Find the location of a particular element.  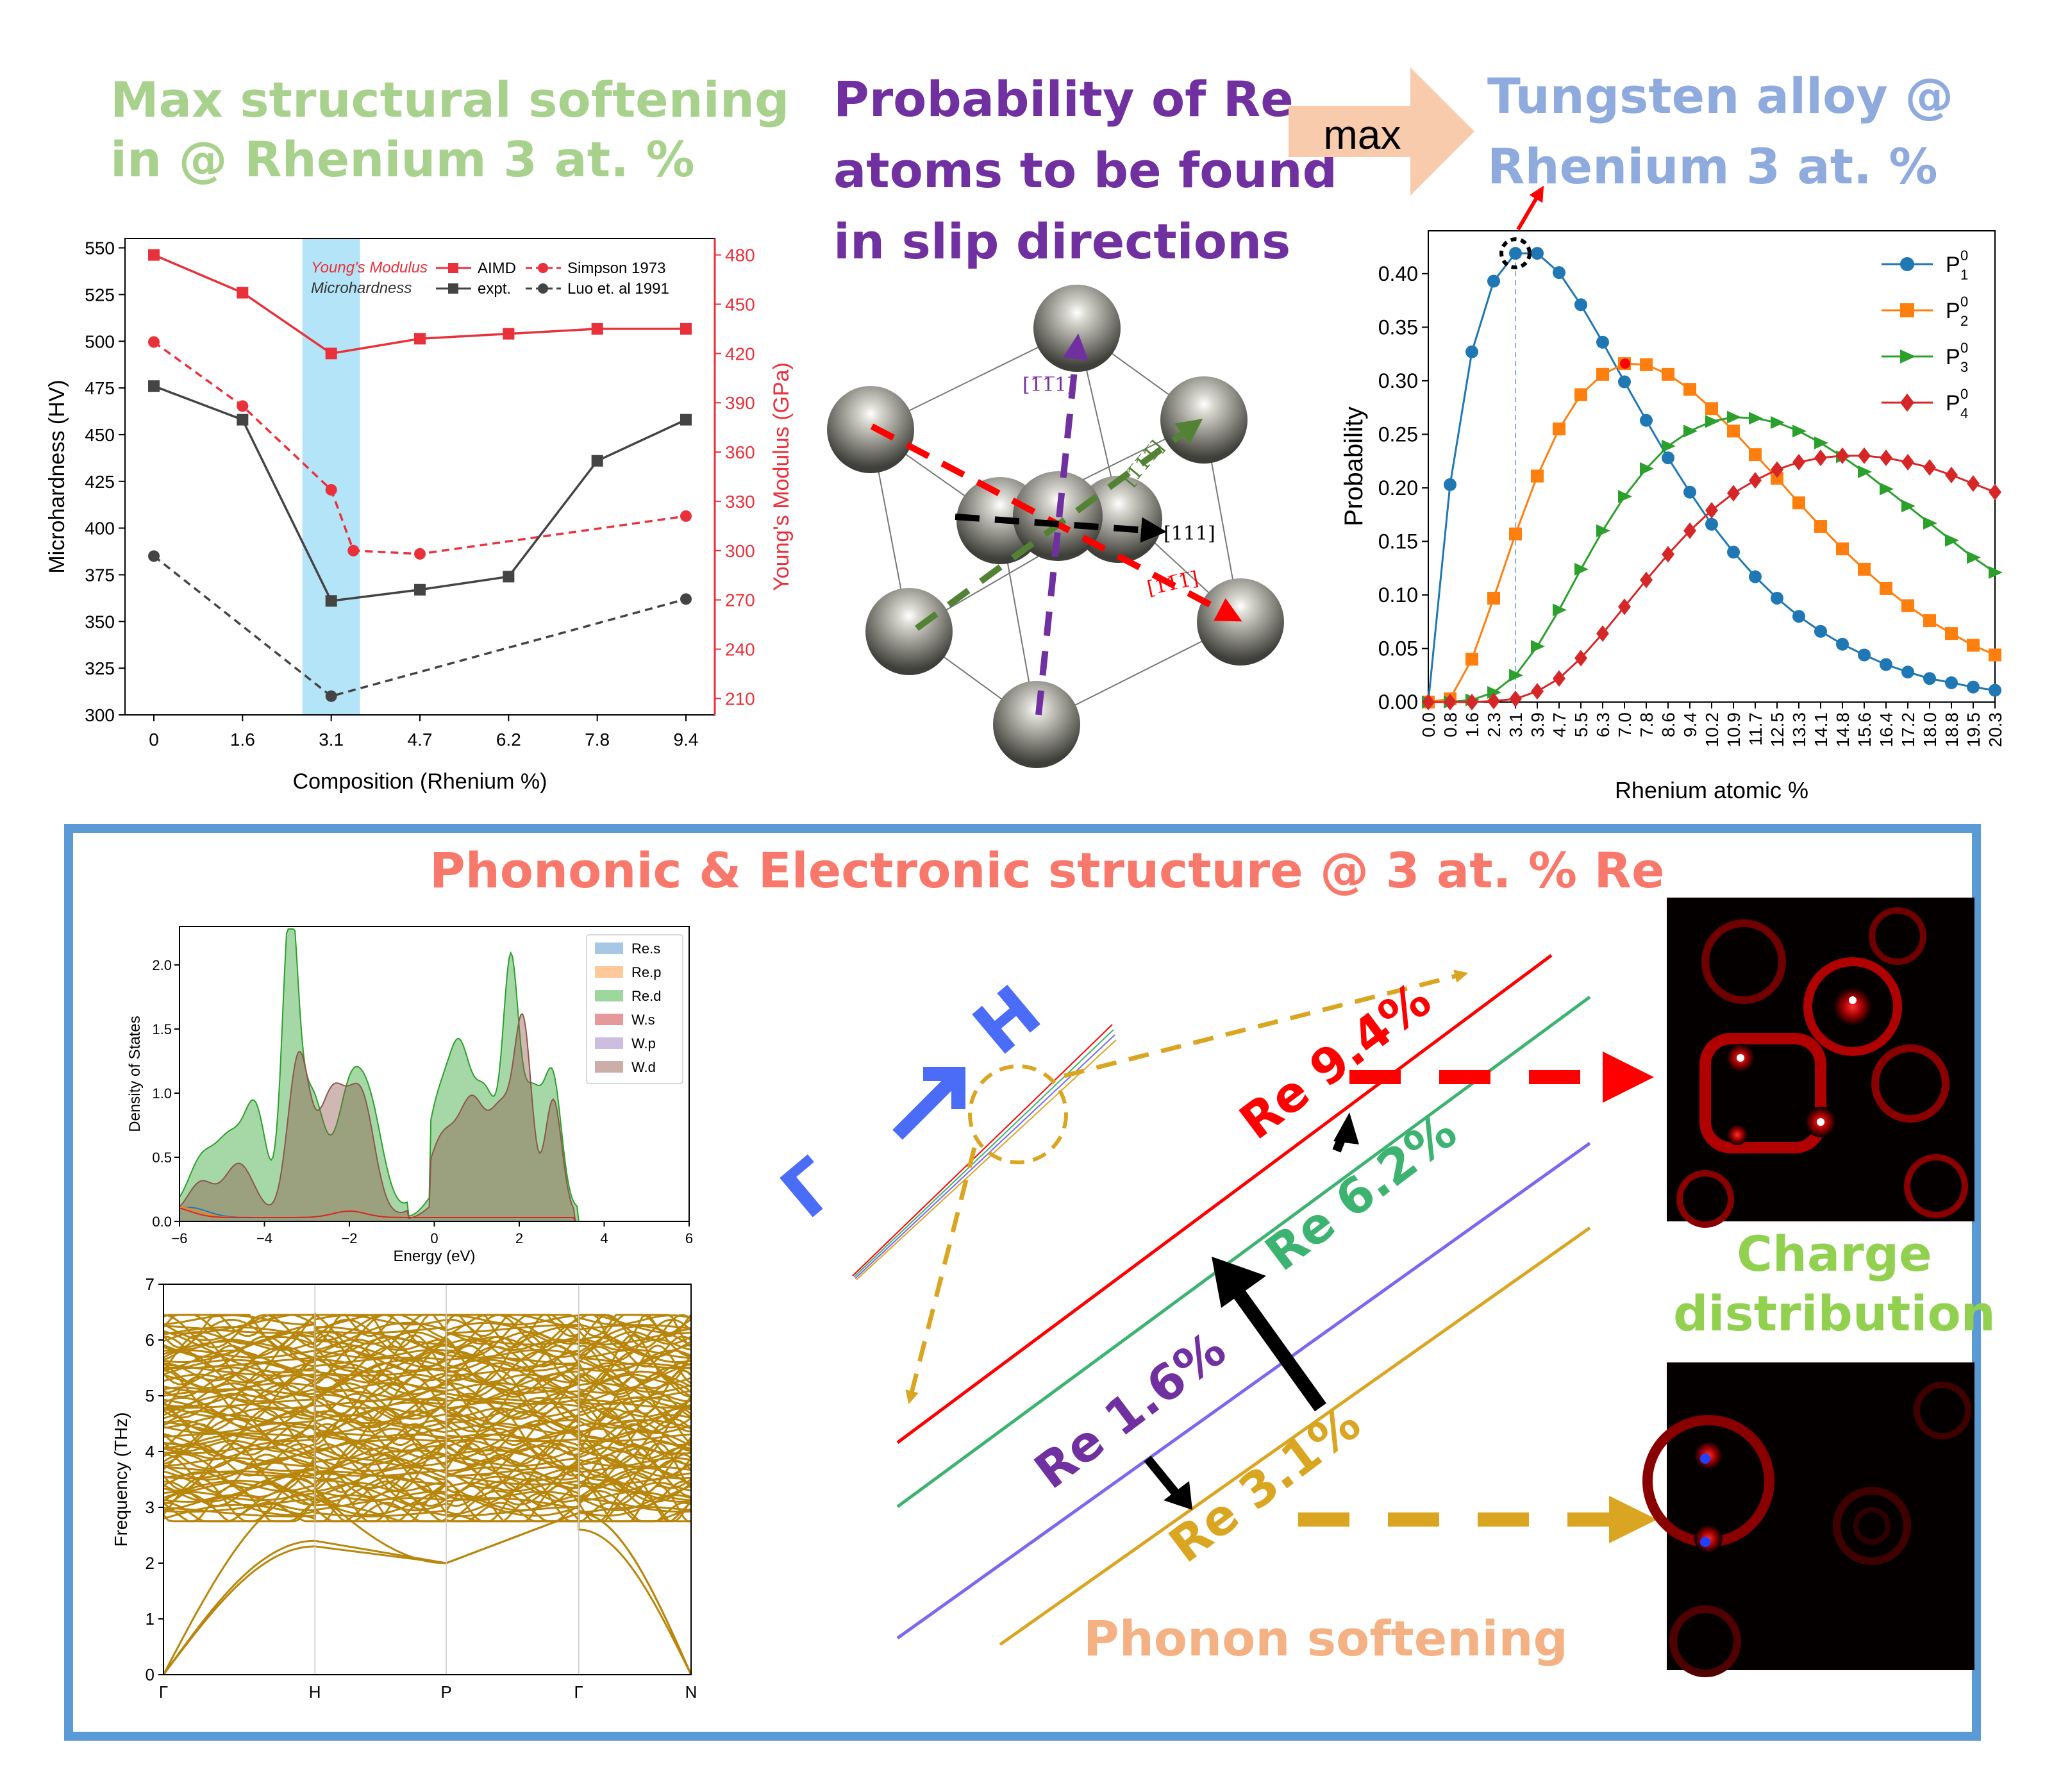

x-tick-label: 16.4 is located at coordinates (1886, 730).